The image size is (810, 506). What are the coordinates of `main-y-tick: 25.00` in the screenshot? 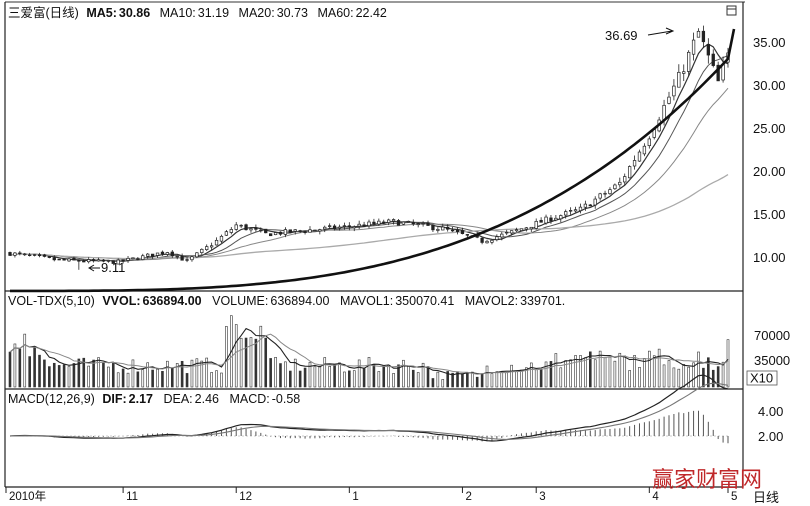 It's located at (769, 128).